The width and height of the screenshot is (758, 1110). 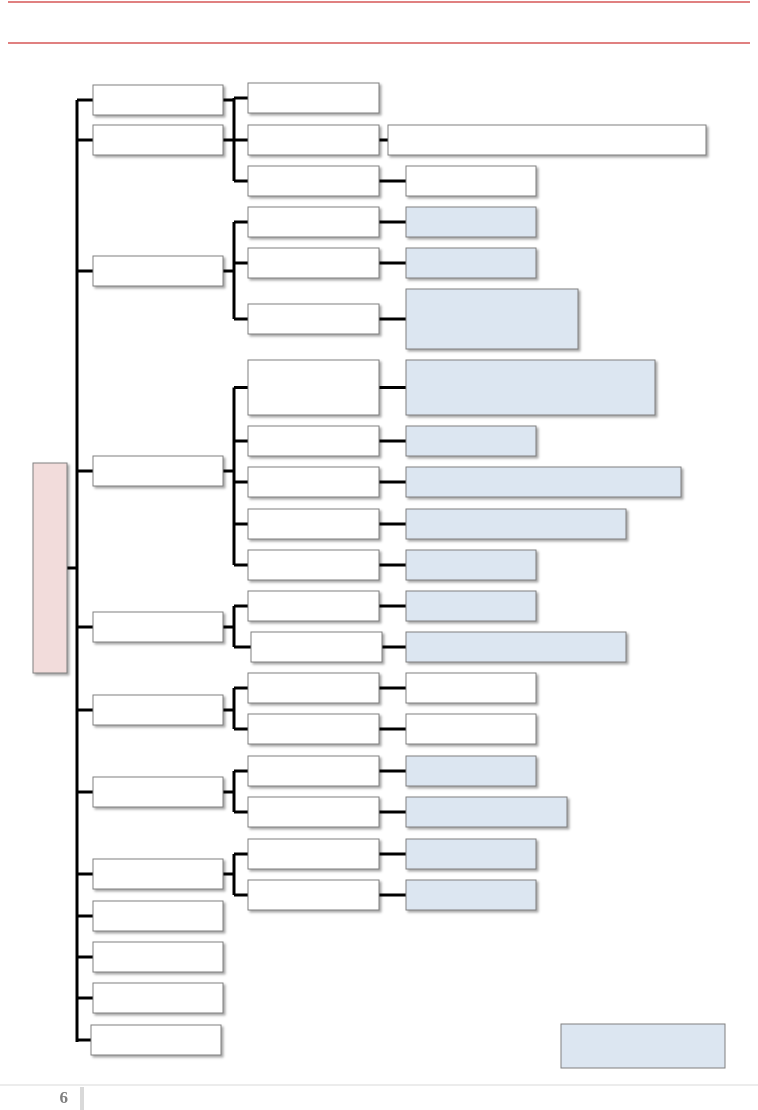 What do you see at coordinates (64, 1097) in the screenshot?
I see `page-number: 6` at bounding box center [64, 1097].